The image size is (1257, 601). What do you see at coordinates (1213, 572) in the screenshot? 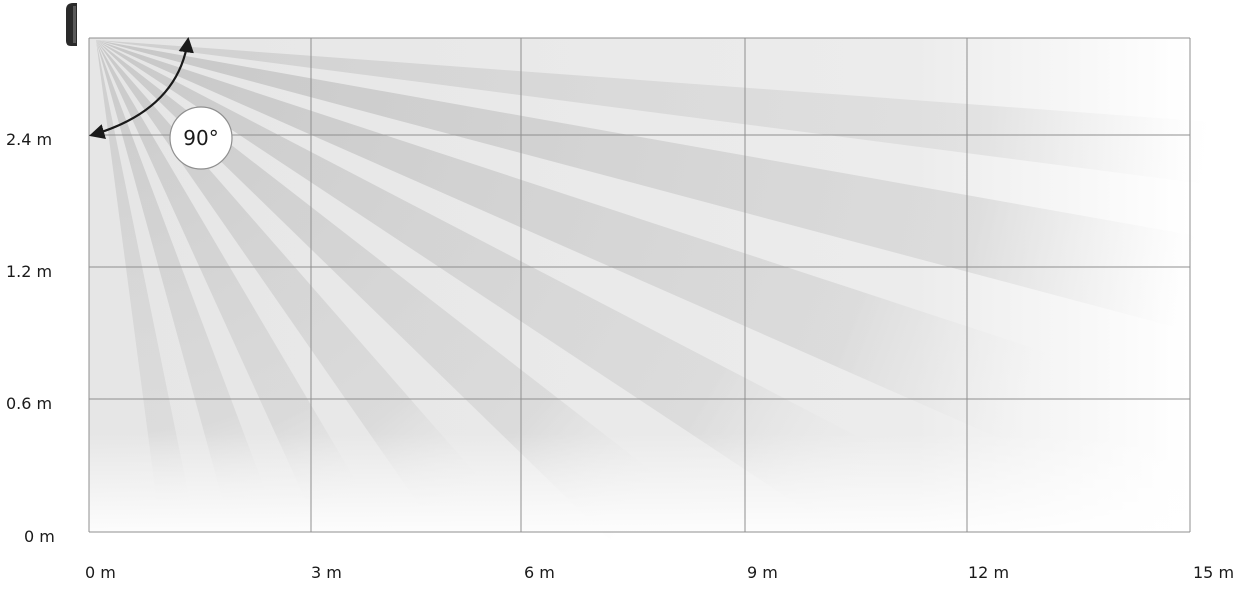
I see `x-tick-15: 15 m` at bounding box center [1213, 572].